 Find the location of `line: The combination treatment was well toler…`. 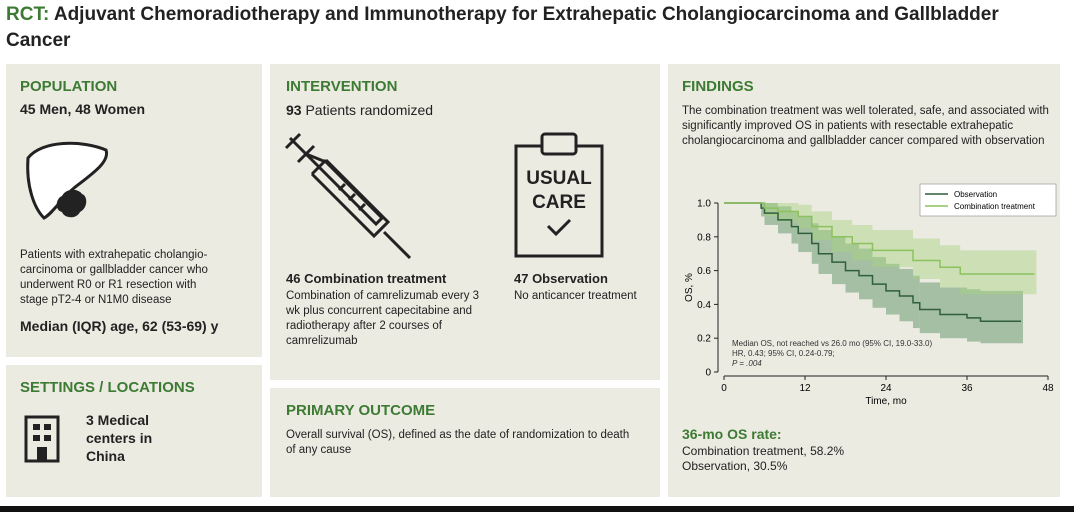

line: The combination treatment was well toler… is located at coordinates (865, 111).